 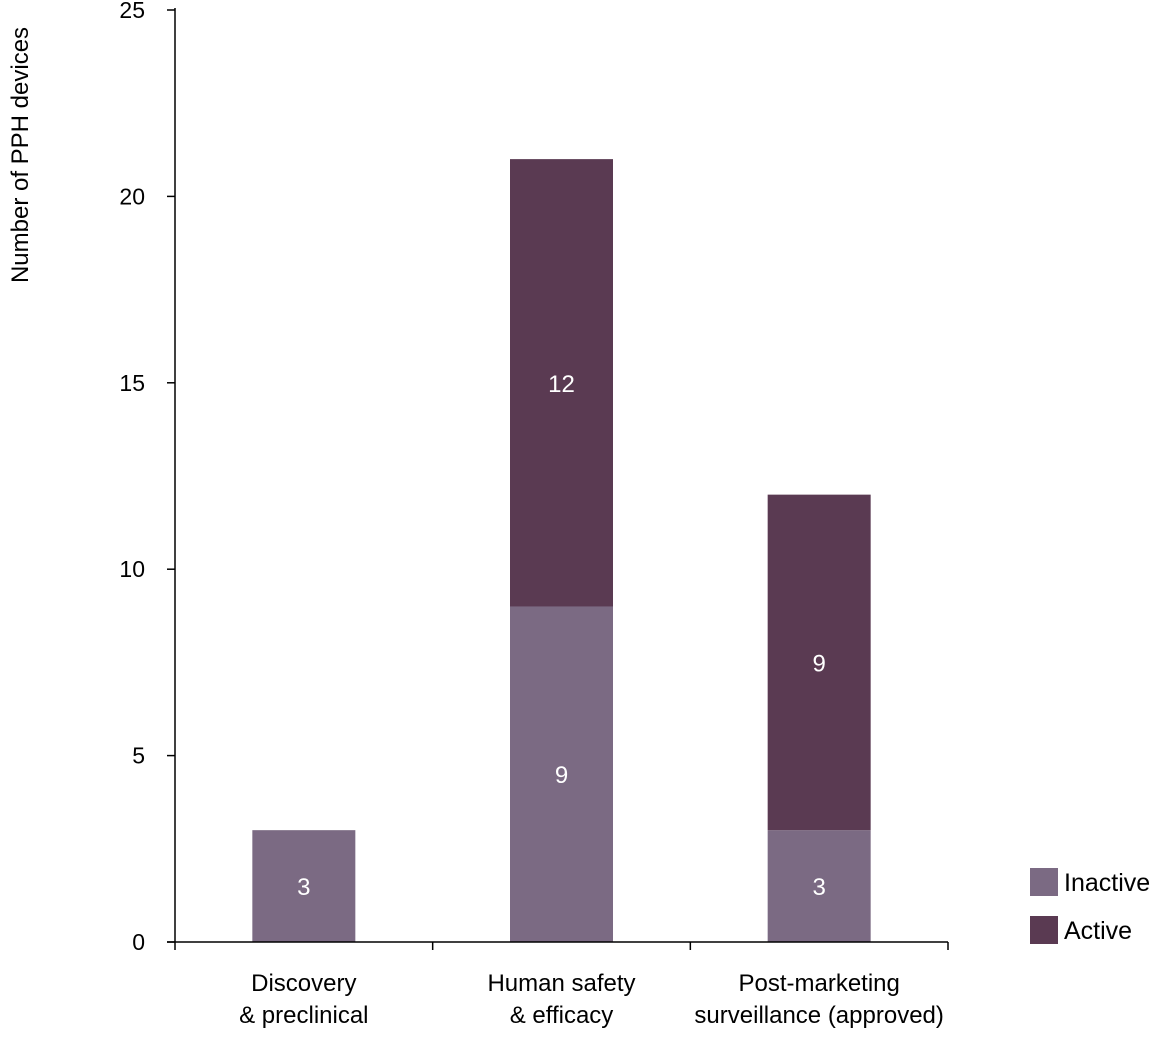 What do you see at coordinates (1107, 883) in the screenshot?
I see `legend-label-inactive: Inactive` at bounding box center [1107, 883].